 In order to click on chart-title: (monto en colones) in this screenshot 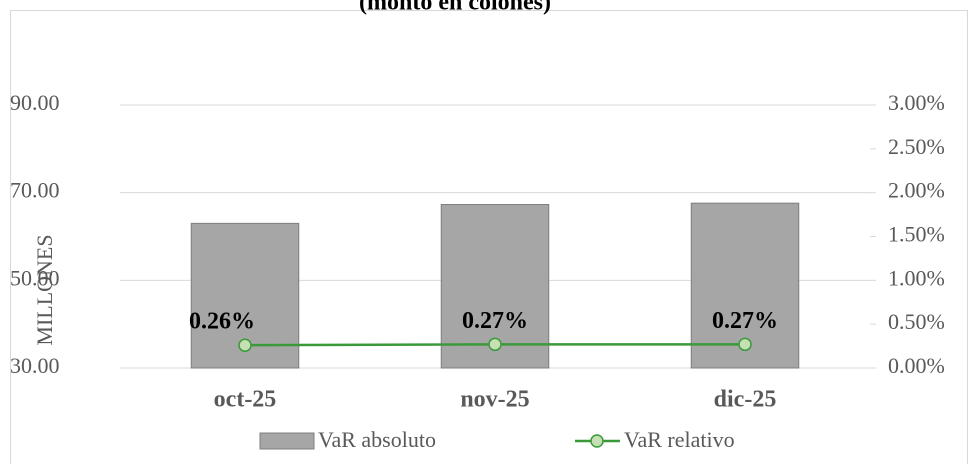, I will do `click(455, 8)`.